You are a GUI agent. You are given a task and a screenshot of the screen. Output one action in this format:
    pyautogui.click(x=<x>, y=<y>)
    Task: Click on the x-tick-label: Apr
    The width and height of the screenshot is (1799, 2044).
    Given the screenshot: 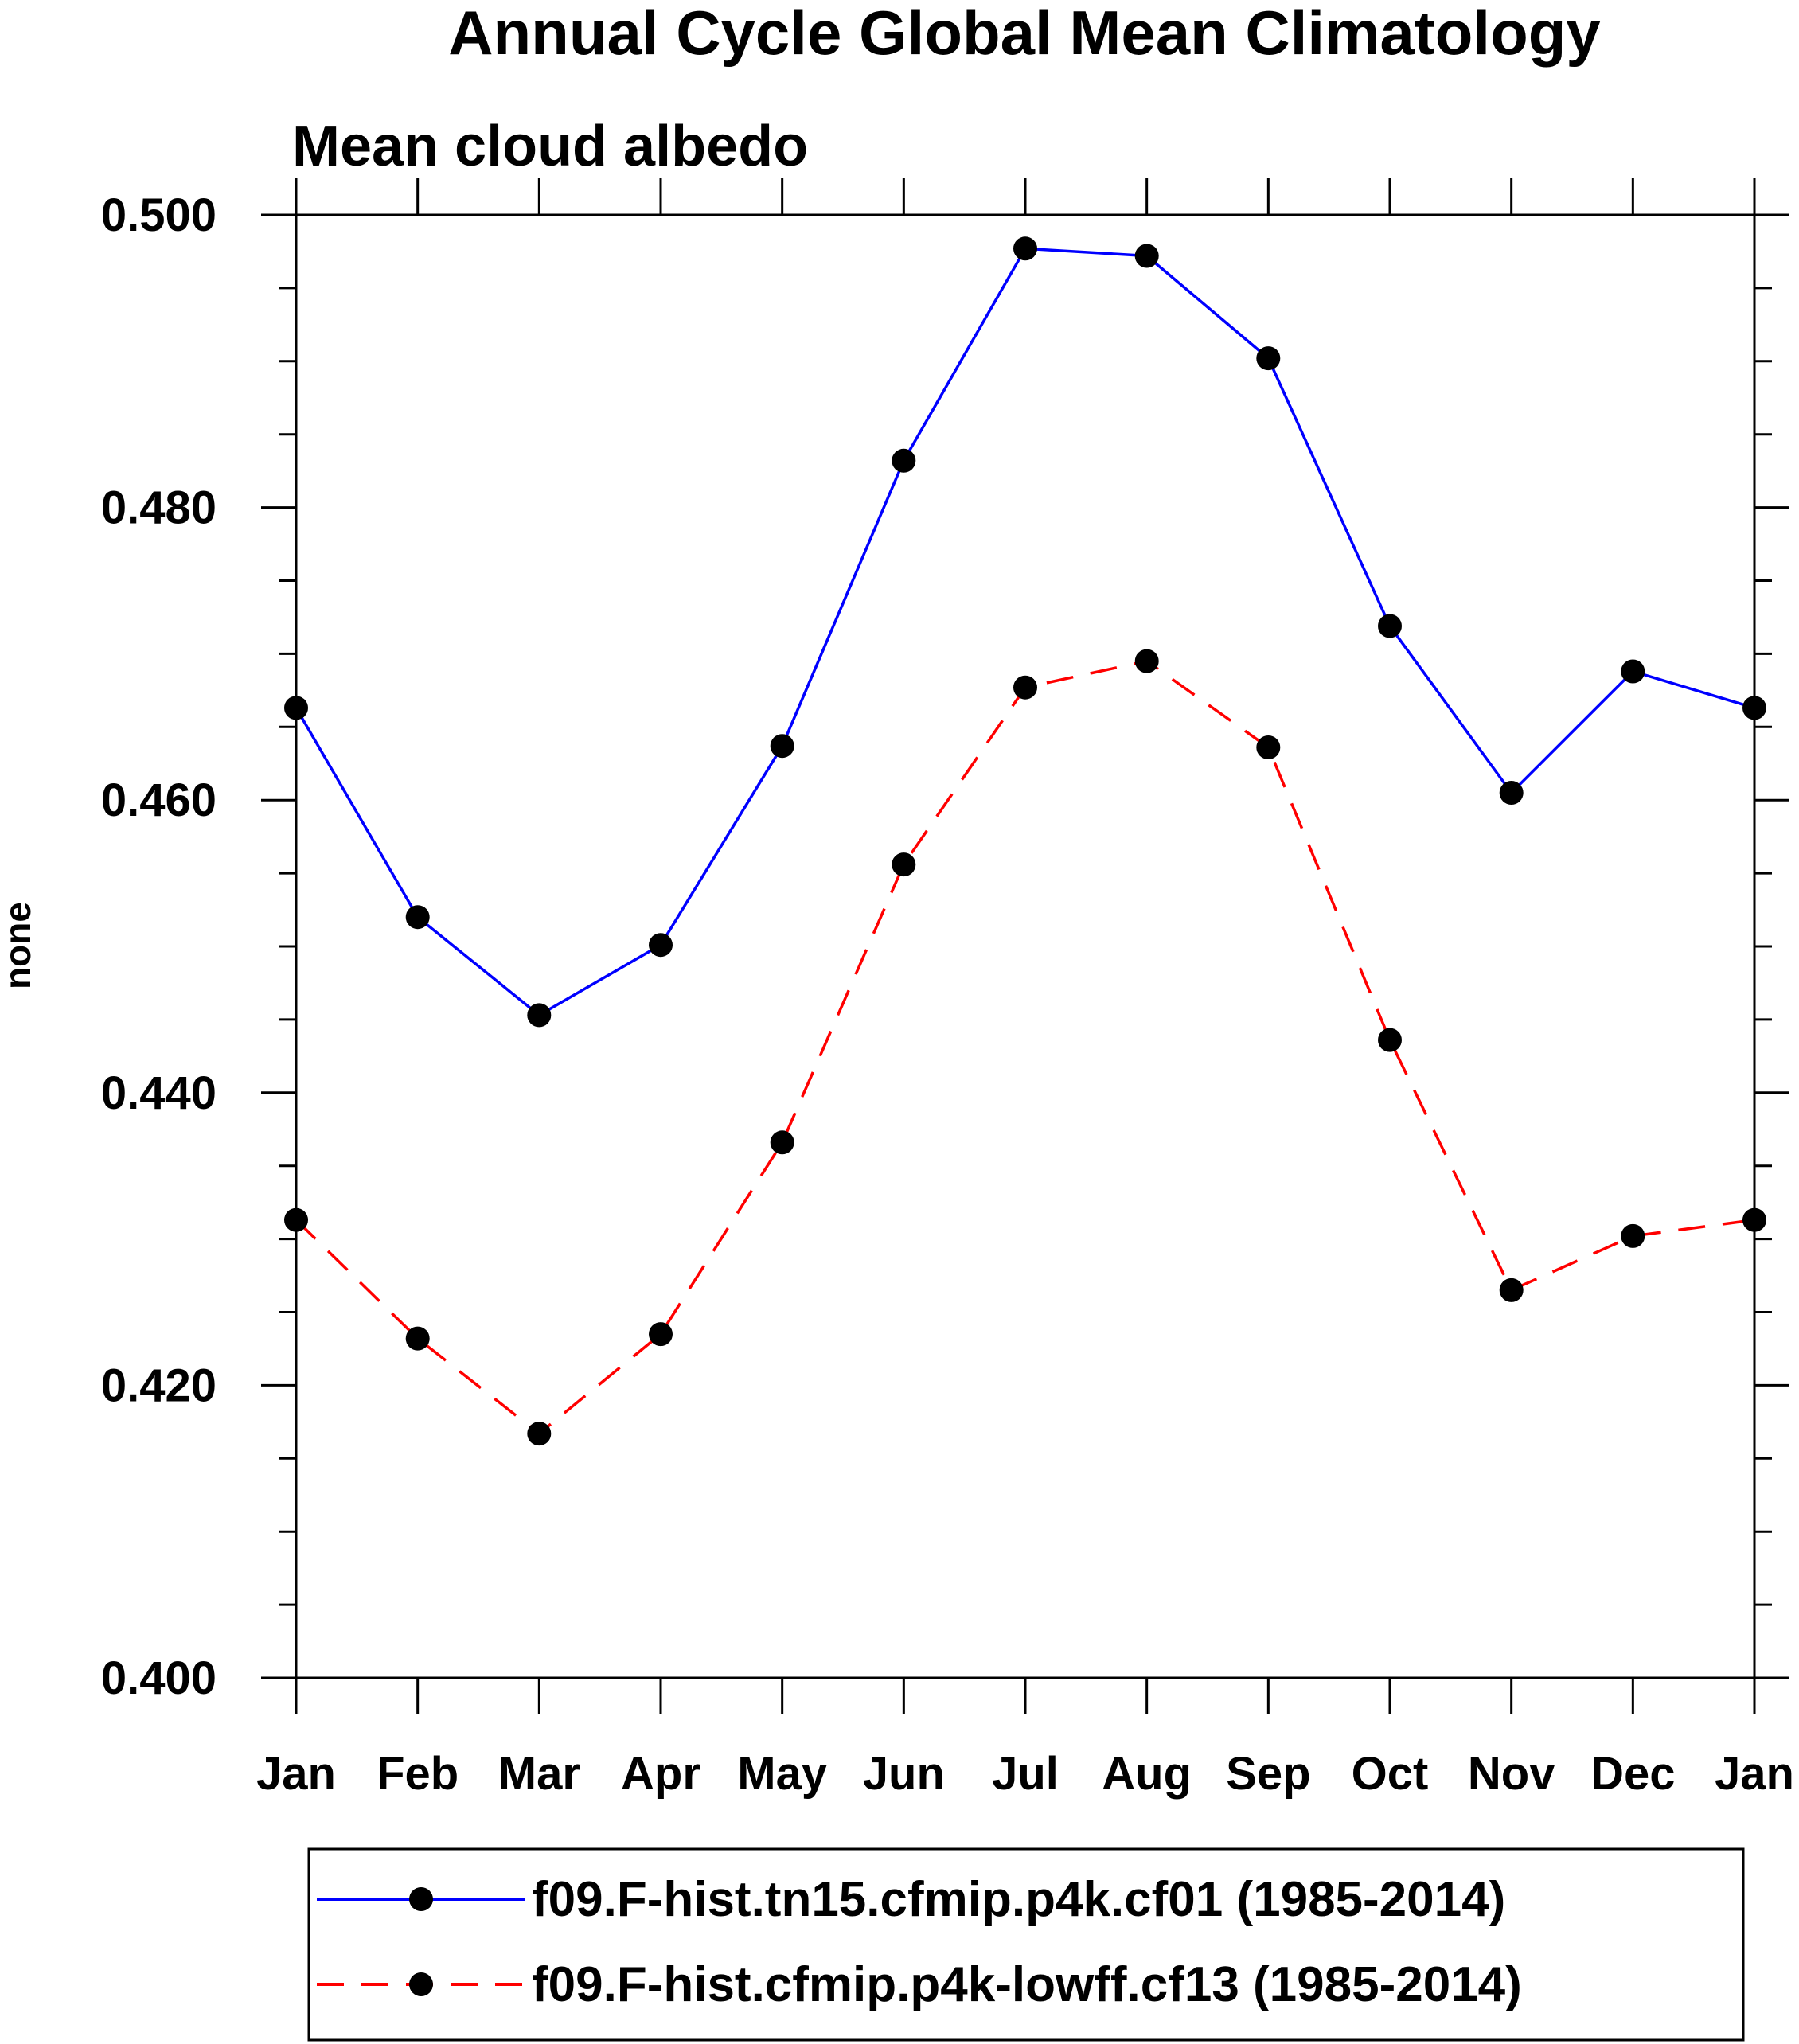 What is the action you would take?
    pyautogui.click(x=660, y=1774)
    